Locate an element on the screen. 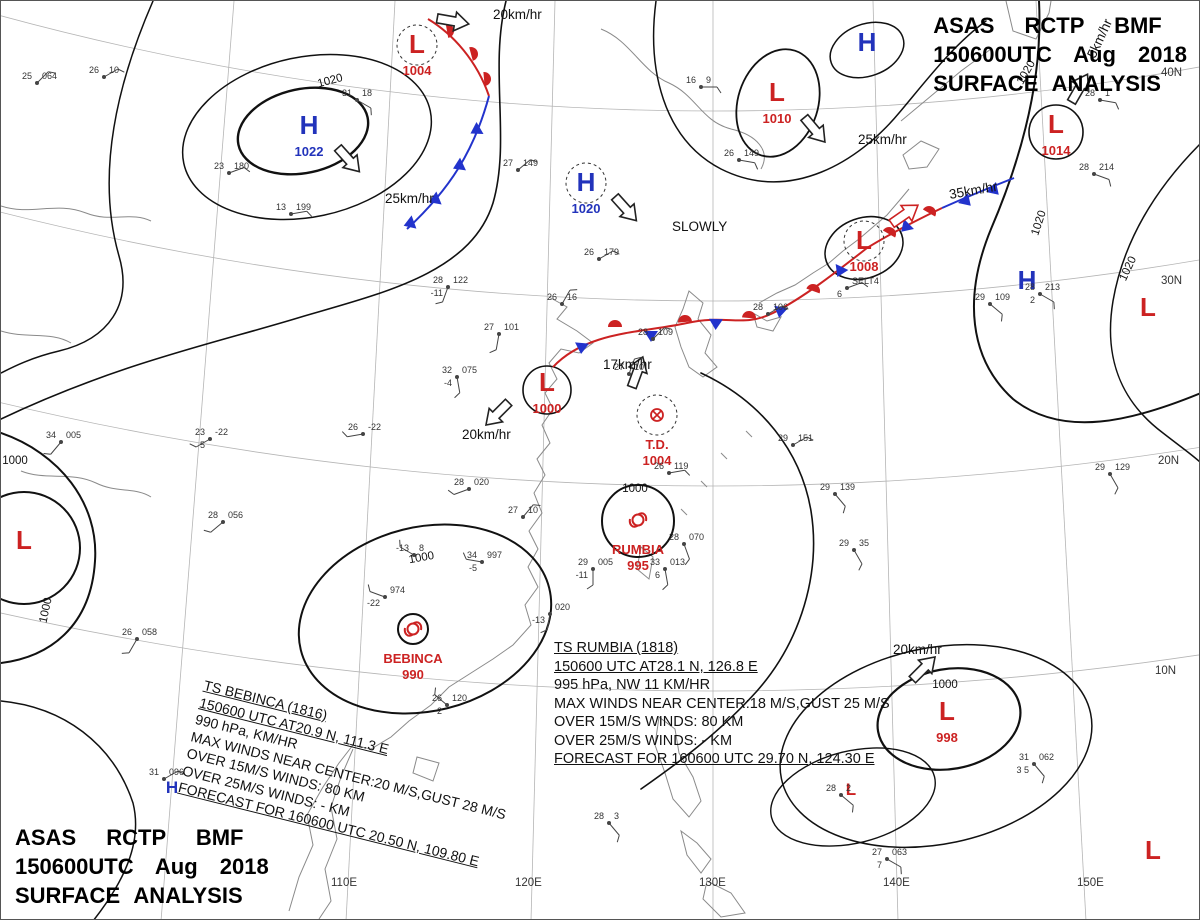 This screenshot has height=920, width=1200. station-plot: 26 179 is located at coordinates (602, 254).